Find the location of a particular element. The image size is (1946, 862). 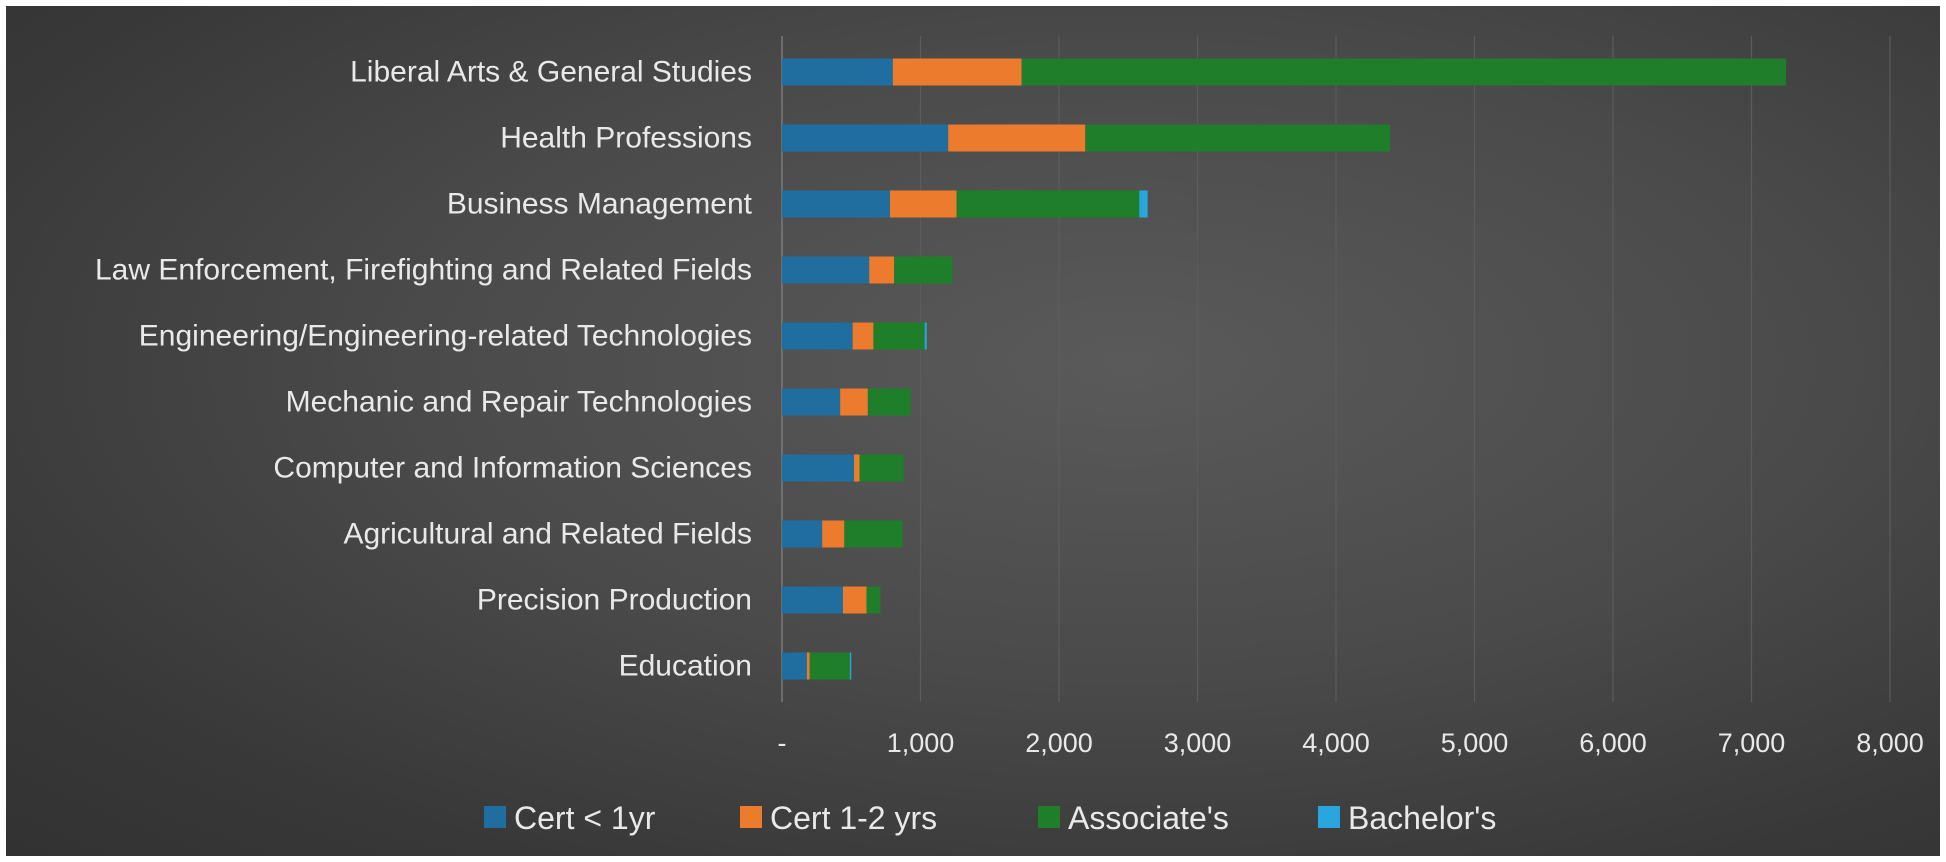

x-tick-label: 2,000 is located at coordinates (1059, 743).